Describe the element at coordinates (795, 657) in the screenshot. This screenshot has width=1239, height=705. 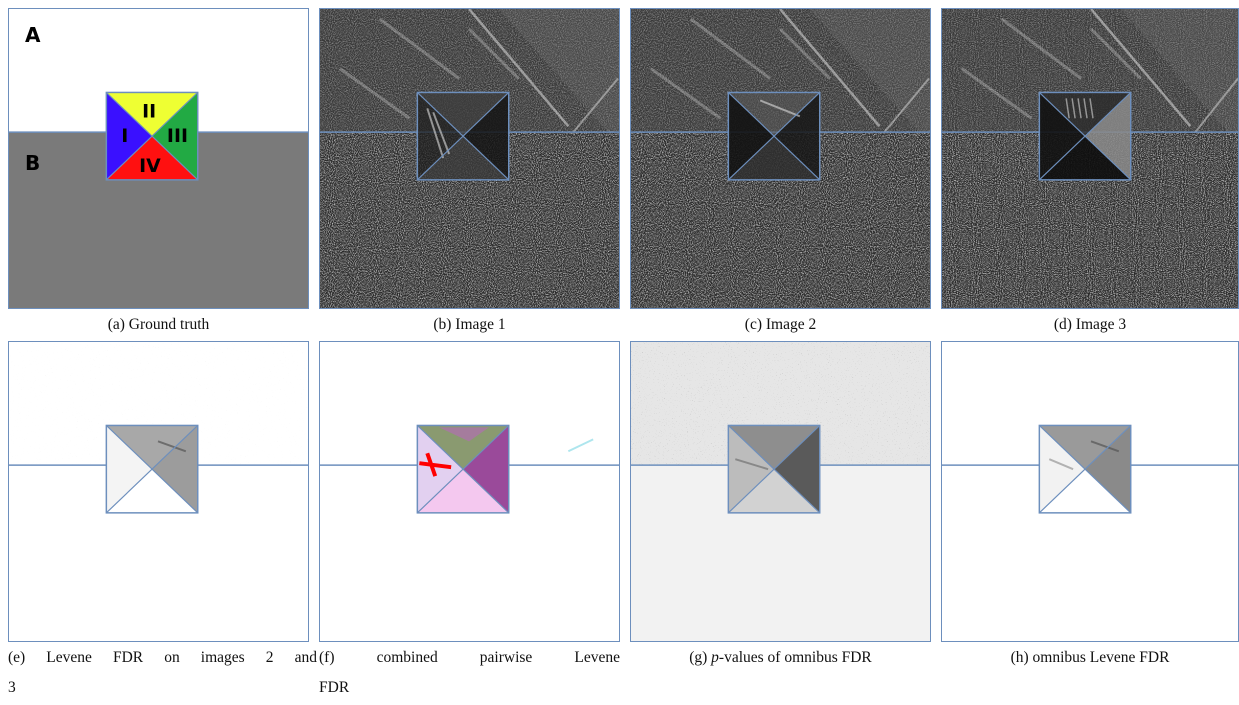
I see `caption-g-rest: -values of omnibus FDR` at that location.